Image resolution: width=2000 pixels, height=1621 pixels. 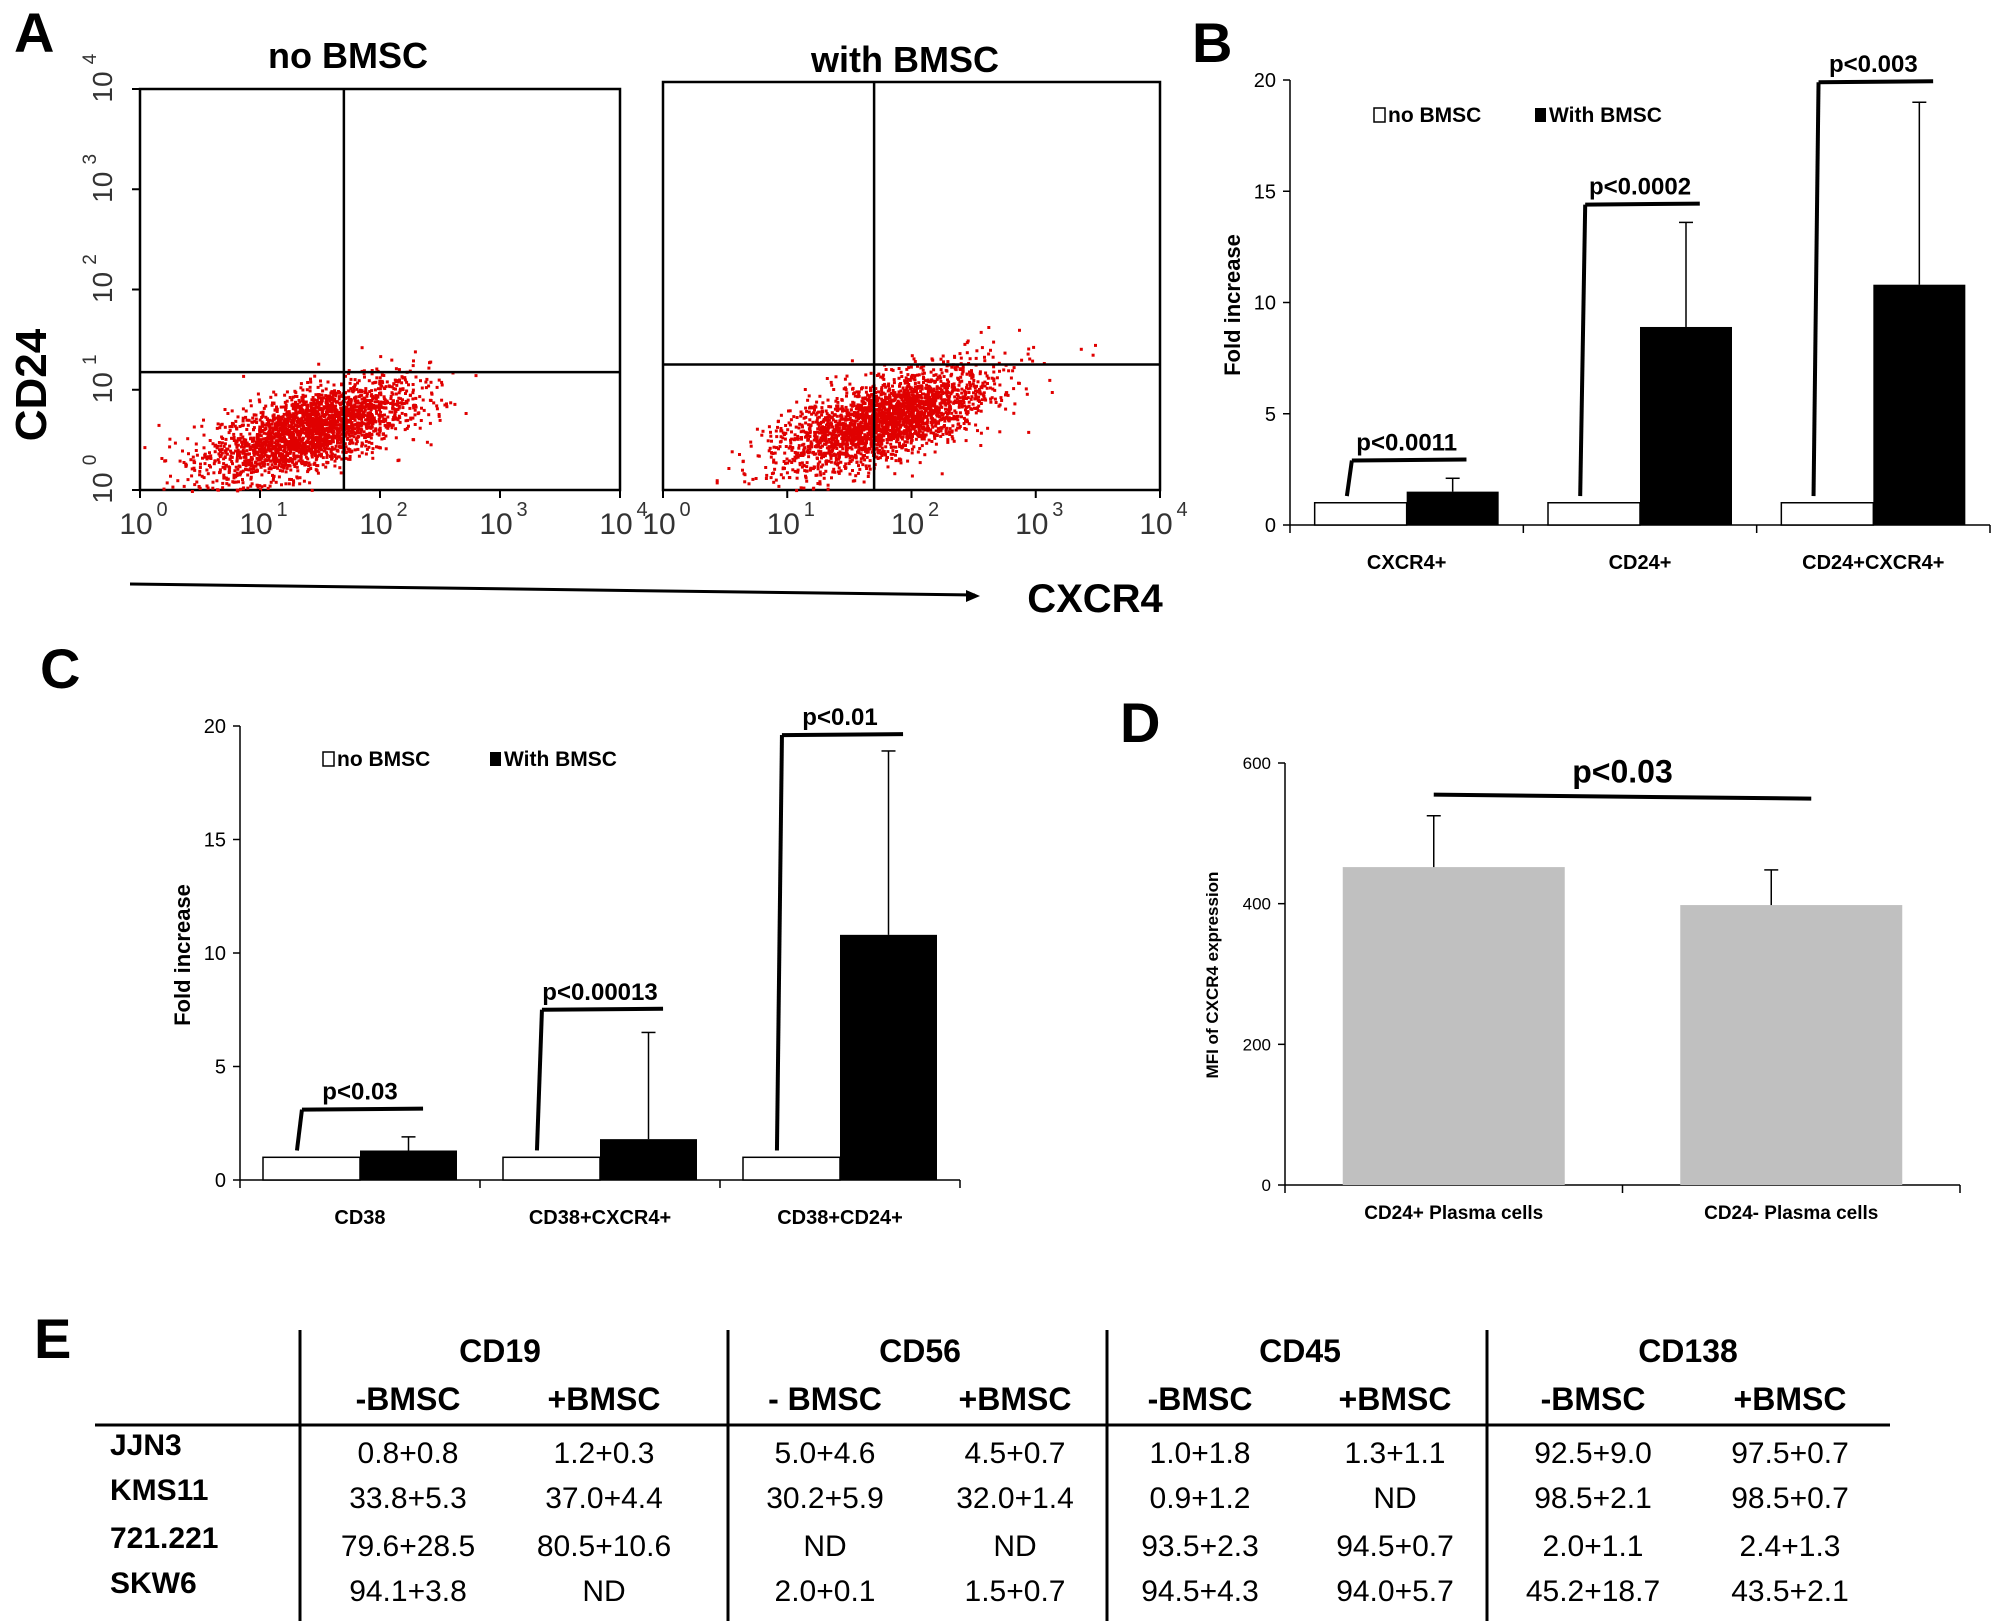 I want to click on panel-a-title-right: with BMSC, so click(x=904, y=59).